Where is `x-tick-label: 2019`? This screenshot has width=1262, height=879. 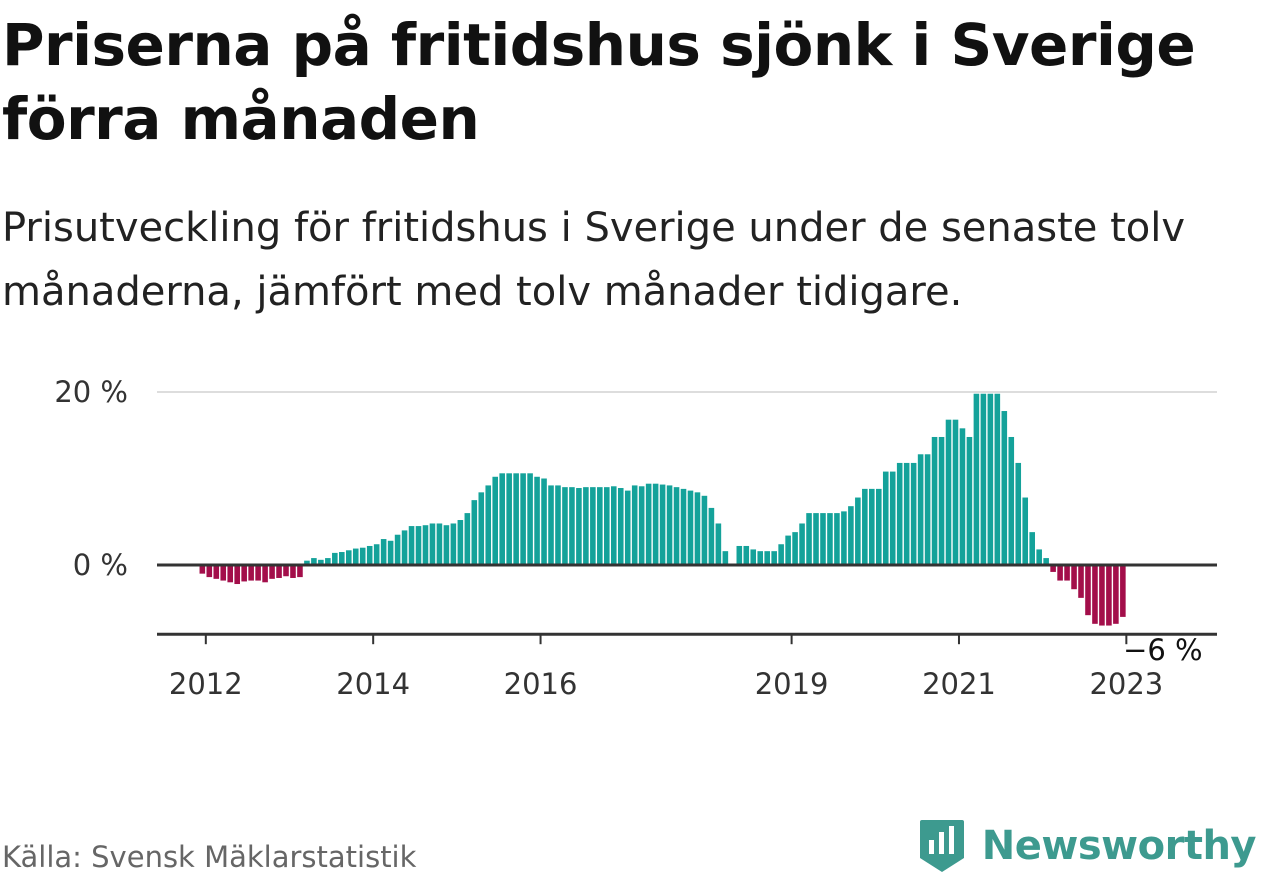
x-tick-label: 2019 is located at coordinates (792, 684).